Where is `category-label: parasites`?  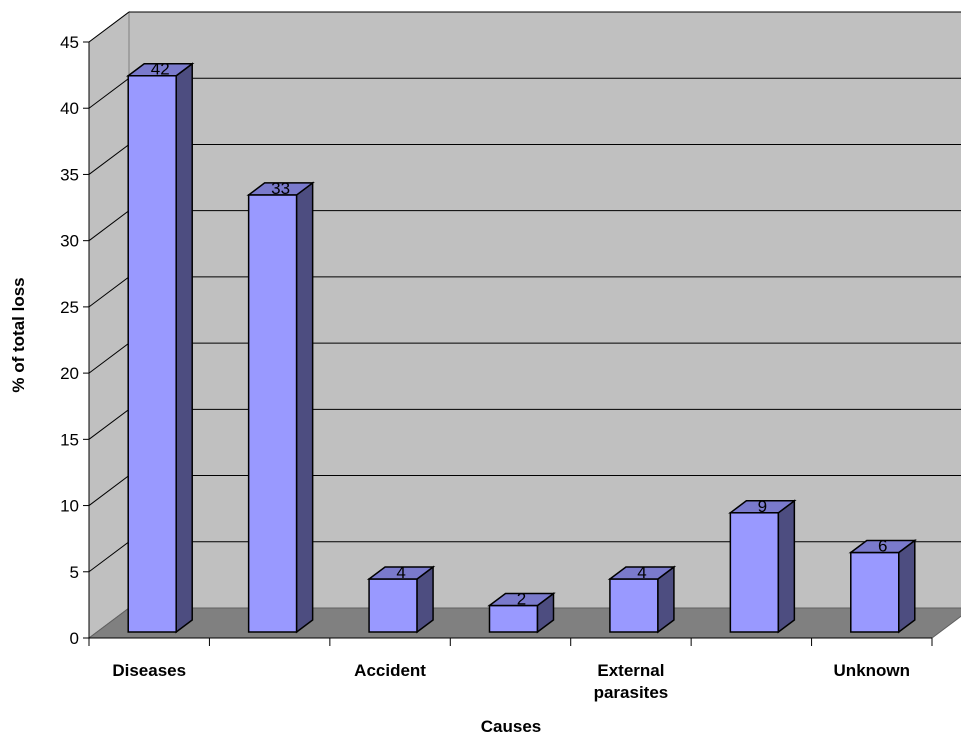
category-label: parasites is located at coordinates (631, 692).